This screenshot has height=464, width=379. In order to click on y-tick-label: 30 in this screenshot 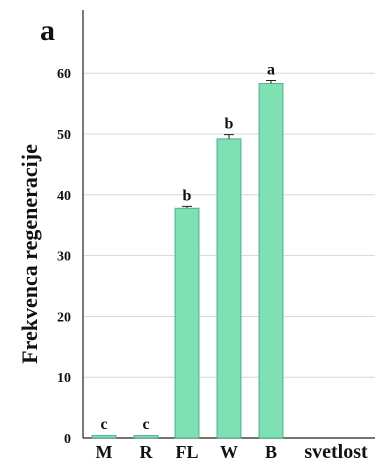, I will do `click(64, 257)`.